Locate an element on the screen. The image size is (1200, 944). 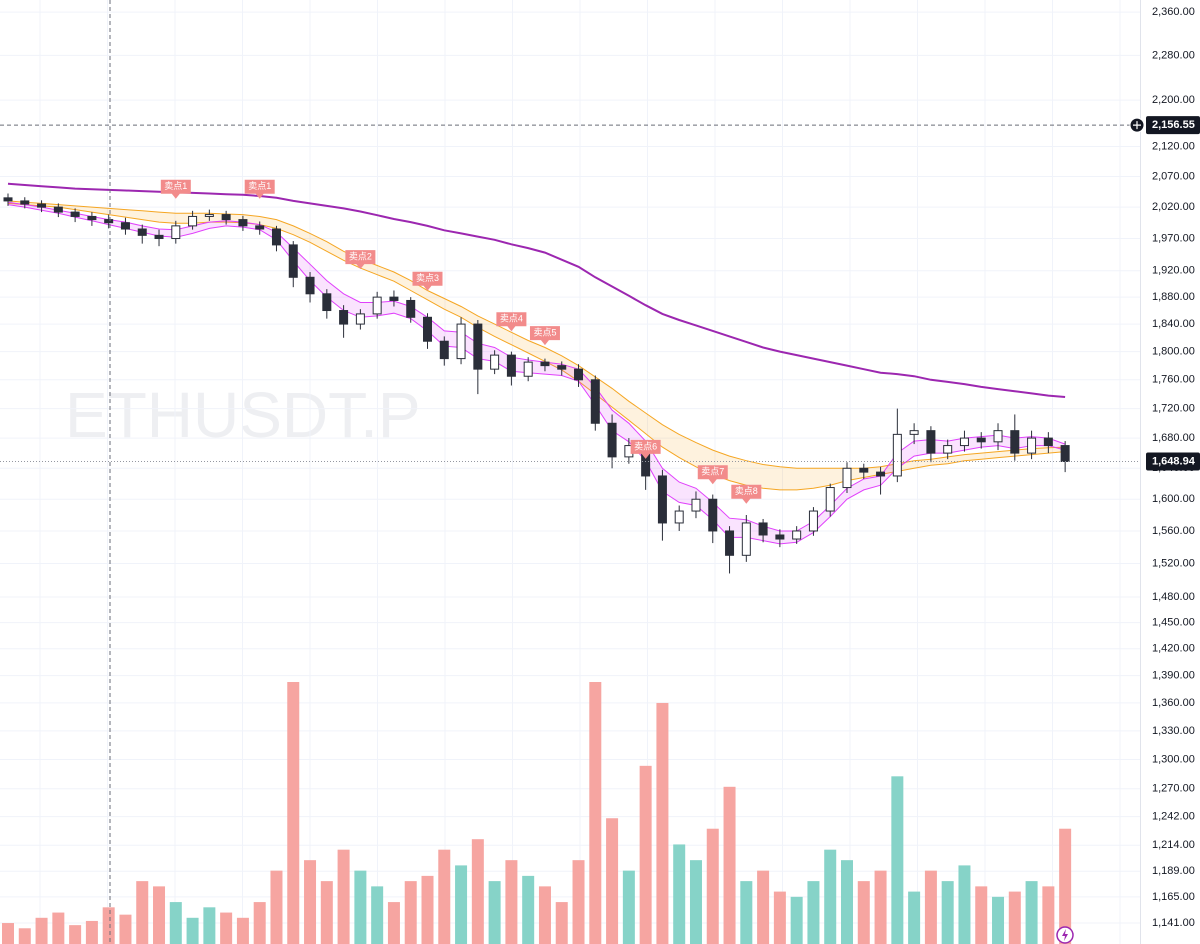
y-tick-label: 1,141.00 is located at coordinates (1173, 923).